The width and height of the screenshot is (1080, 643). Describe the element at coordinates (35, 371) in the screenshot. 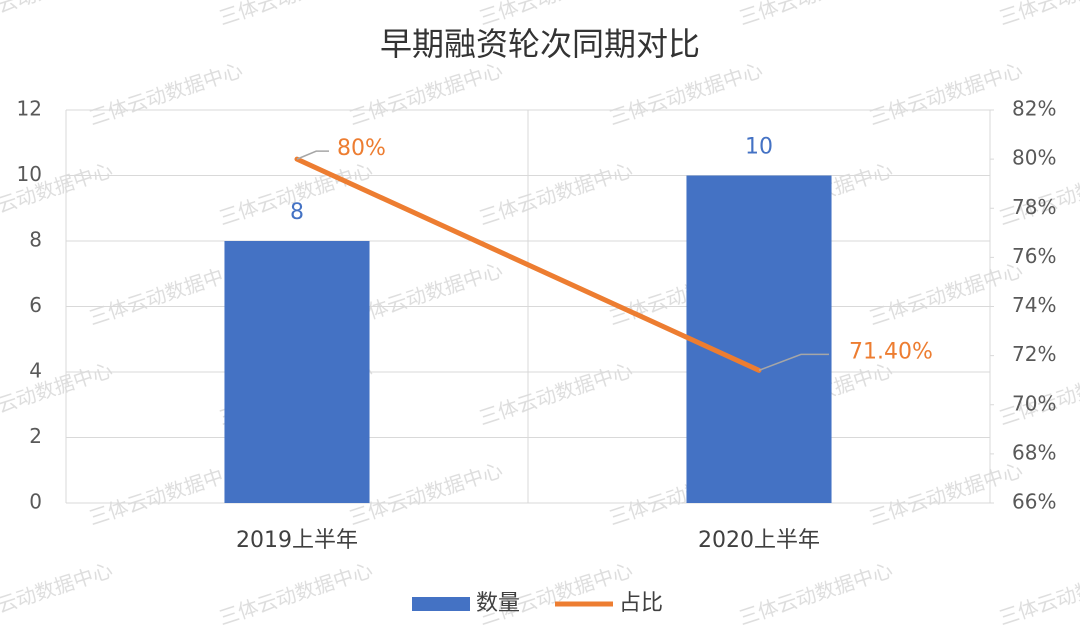

I see `y-tick-label: 4` at that location.